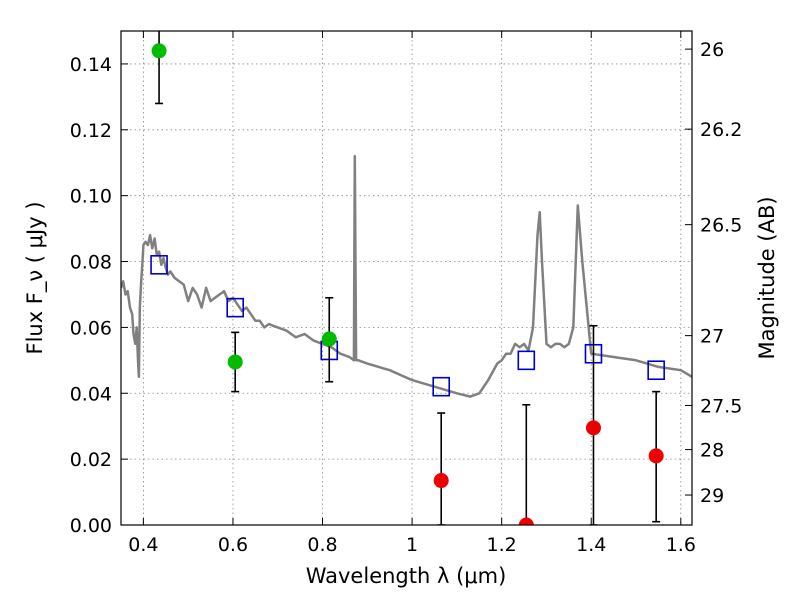  What do you see at coordinates (406, 576) in the screenshot?
I see `x-axis-label: Wavelength λ (μm)` at bounding box center [406, 576].